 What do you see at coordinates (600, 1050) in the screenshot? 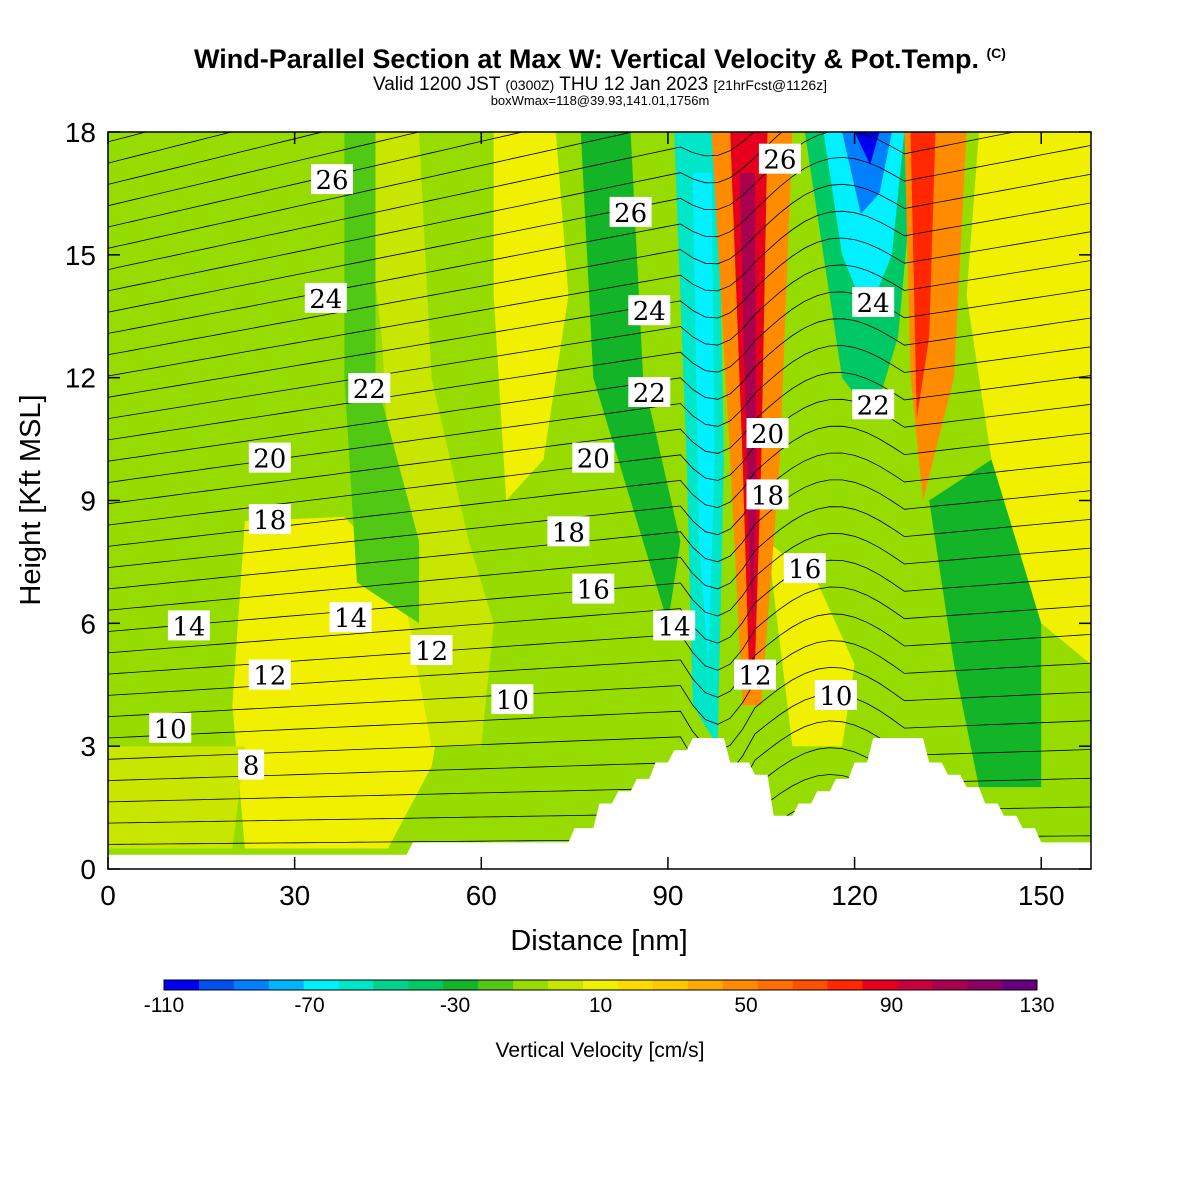
I see `colorbar-label: Vertical Velocity [cm/s]` at bounding box center [600, 1050].